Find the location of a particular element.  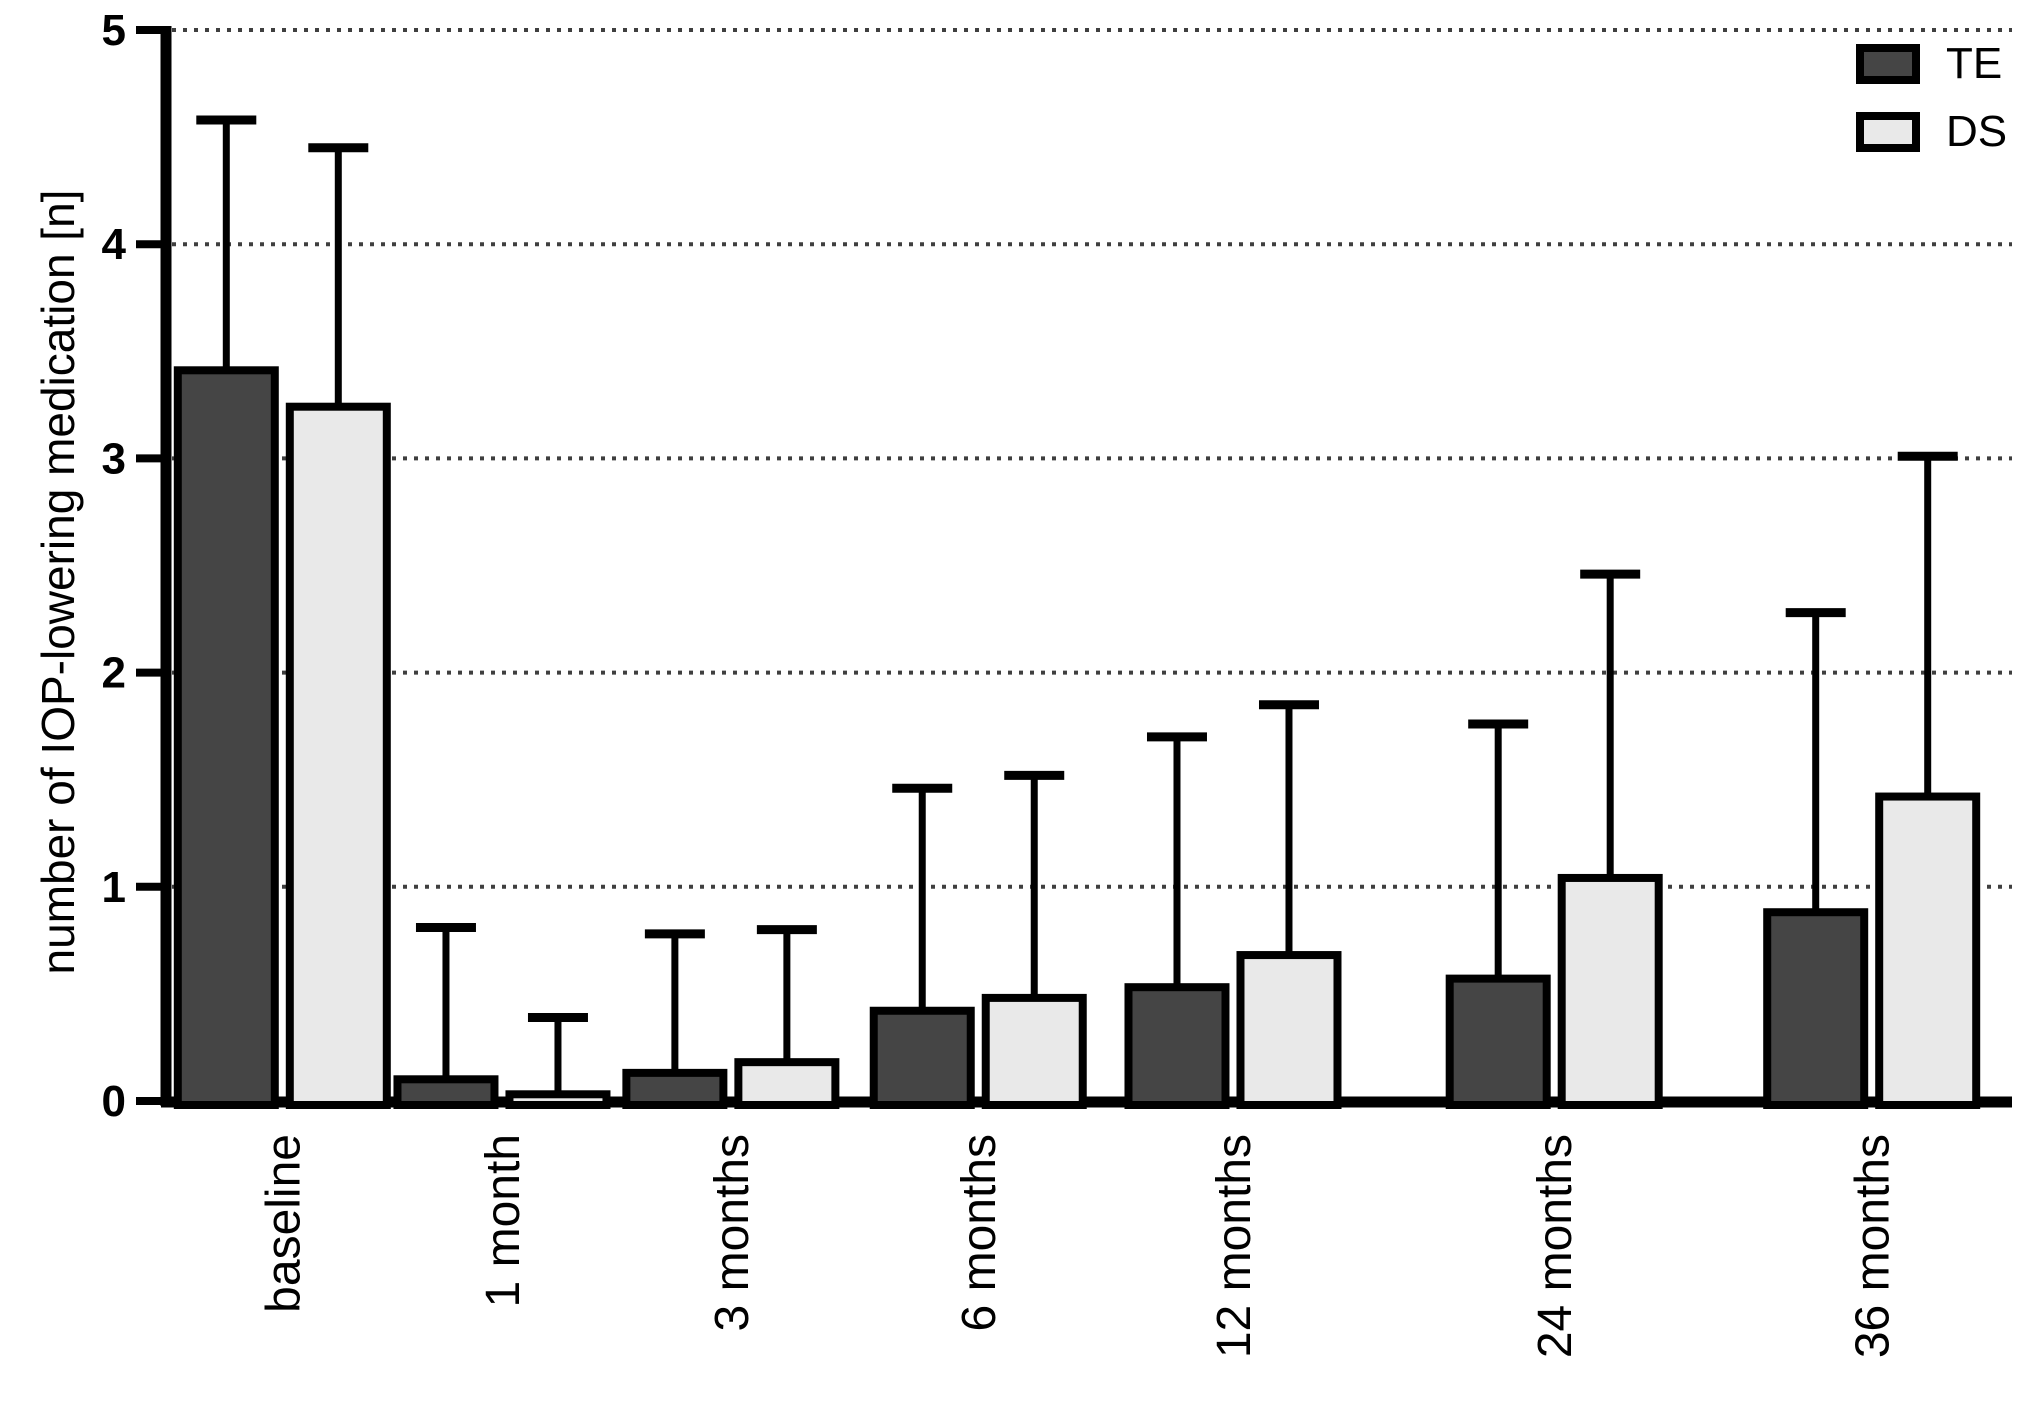

y-tick-label-0: 0 is located at coordinates (114, 1101).